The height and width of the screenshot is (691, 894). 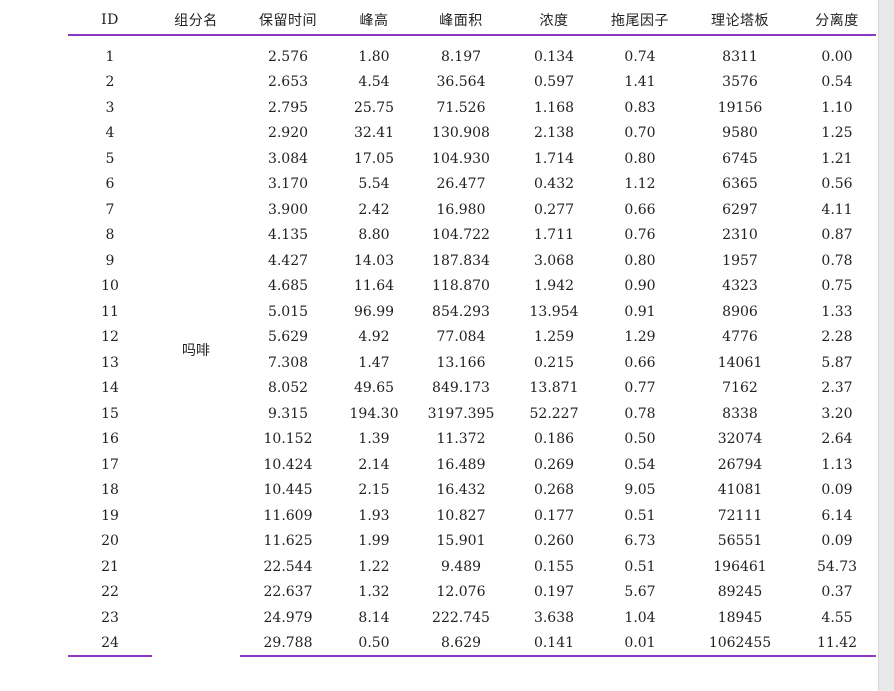 What do you see at coordinates (110, 388) in the screenshot?
I see `cell-id: 14` at bounding box center [110, 388].